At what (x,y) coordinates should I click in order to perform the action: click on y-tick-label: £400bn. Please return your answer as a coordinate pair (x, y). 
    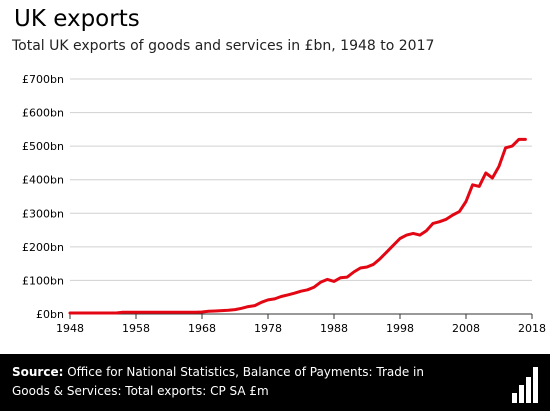
    Looking at the image, I should click on (43, 180).